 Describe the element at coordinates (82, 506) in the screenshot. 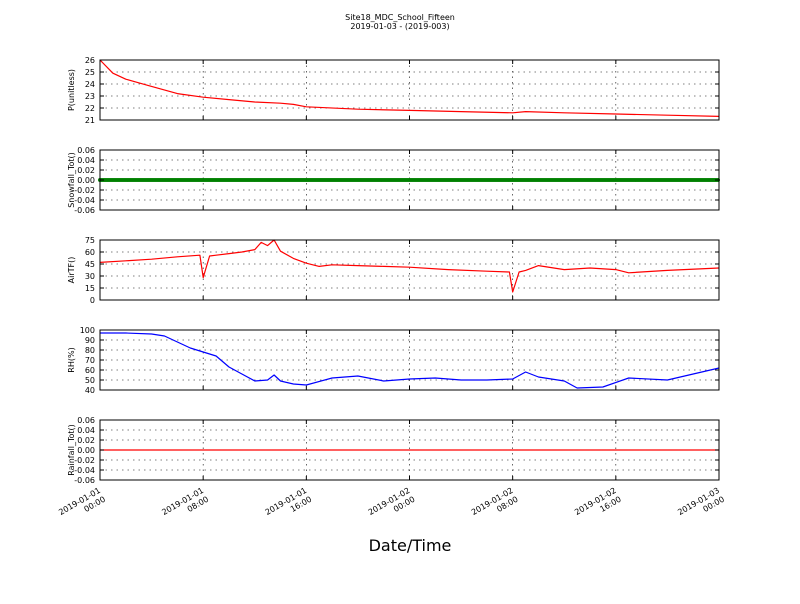

I see `x-tick-label: 2019-01-0100:00` at that location.